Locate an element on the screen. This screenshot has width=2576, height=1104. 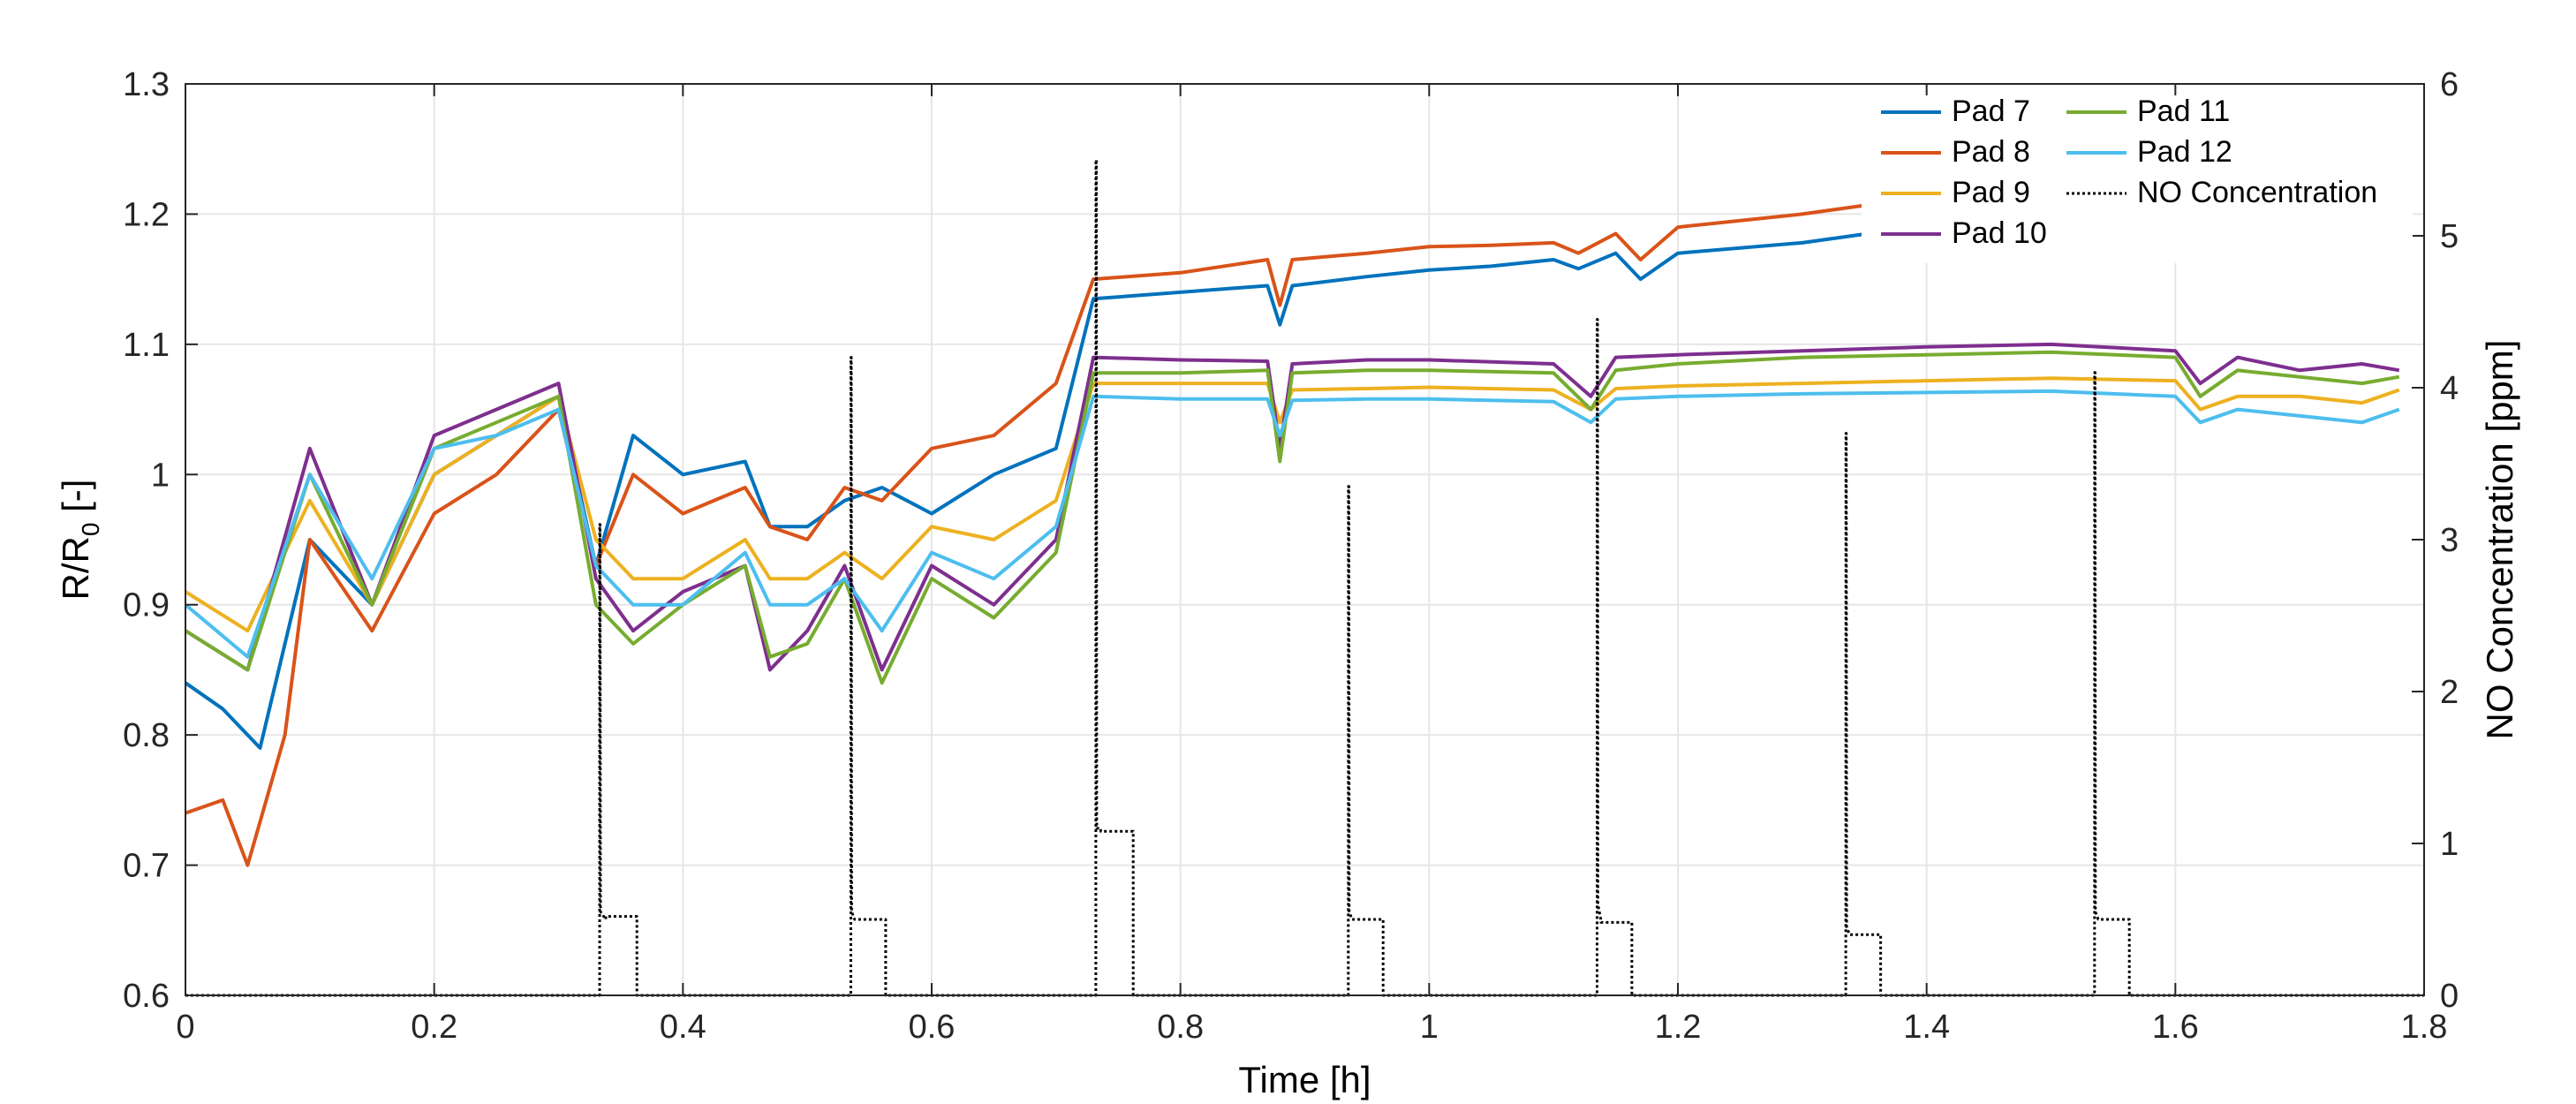
x-axis-label: Time [h] is located at coordinates (1304, 1079).